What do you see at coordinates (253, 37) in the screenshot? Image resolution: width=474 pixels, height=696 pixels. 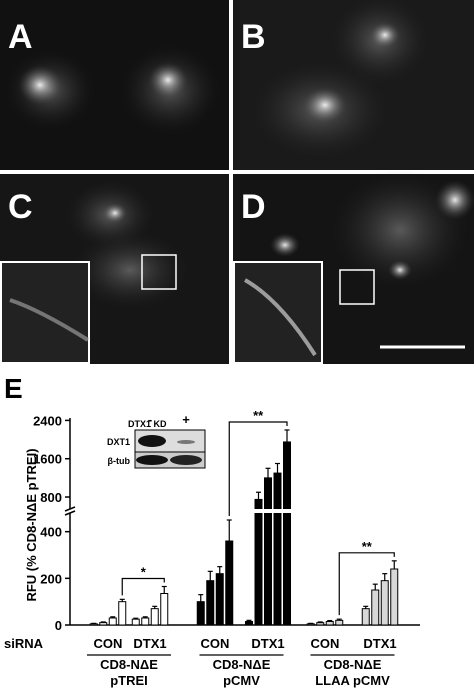 I see `panel-label: B` at bounding box center [253, 37].